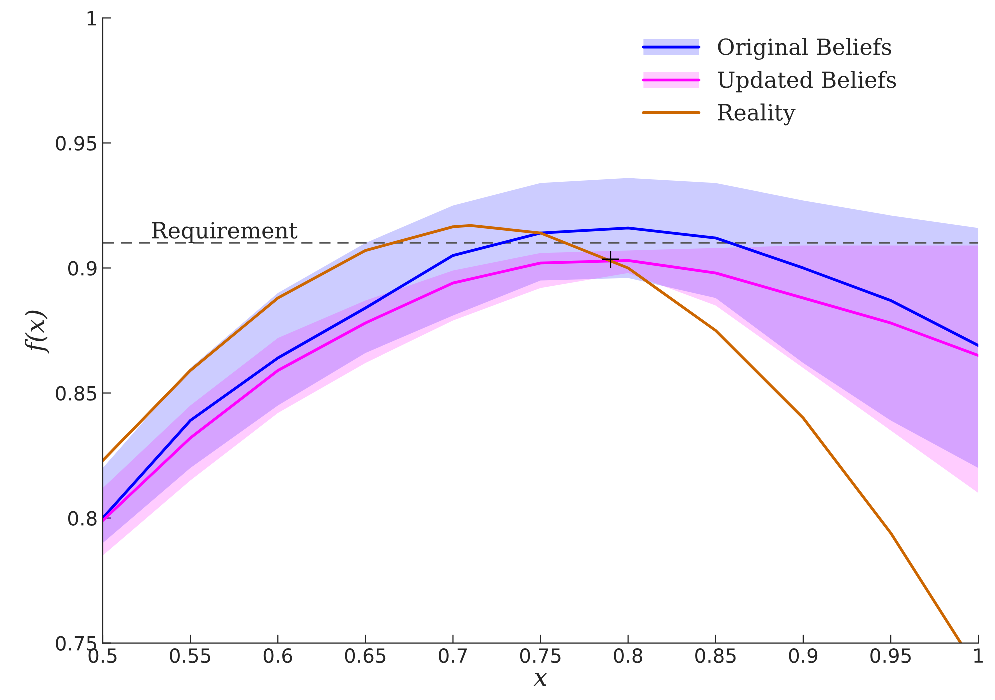  Describe the element at coordinates (82, 518) in the screenshot. I see `y-tick-label: 0.8` at that location.